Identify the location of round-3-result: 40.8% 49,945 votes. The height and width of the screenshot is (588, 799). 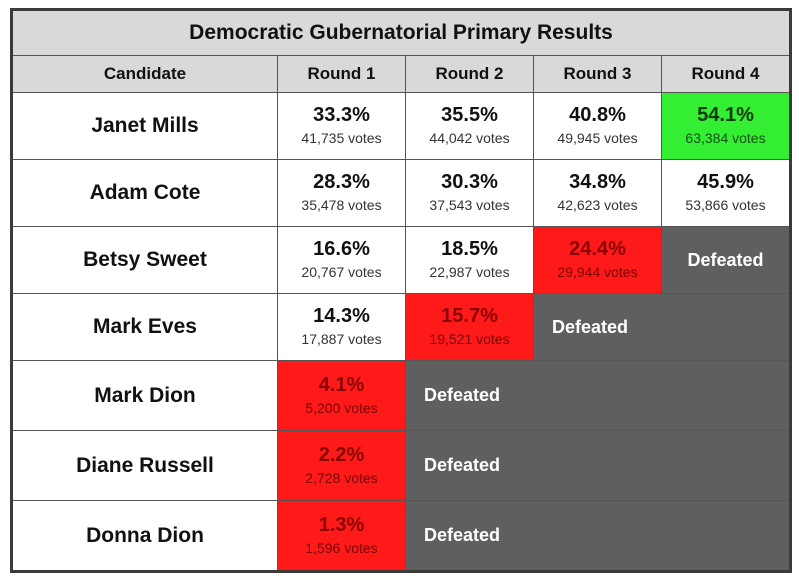
(597, 126).